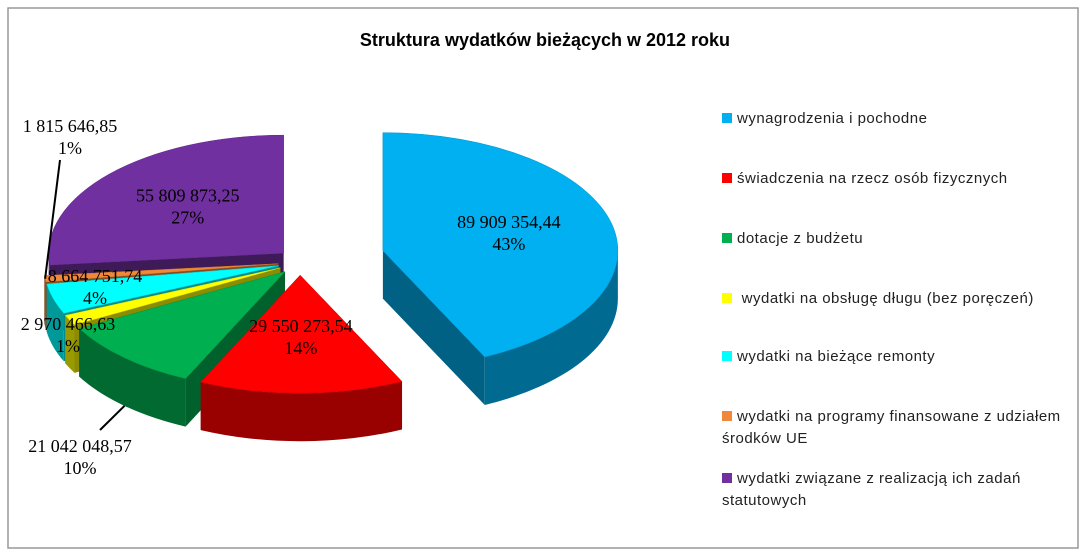 Image resolution: width=1088 pixels, height=554 pixels. I want to click on data-label: 21 042 048,57, so click(80, 446).